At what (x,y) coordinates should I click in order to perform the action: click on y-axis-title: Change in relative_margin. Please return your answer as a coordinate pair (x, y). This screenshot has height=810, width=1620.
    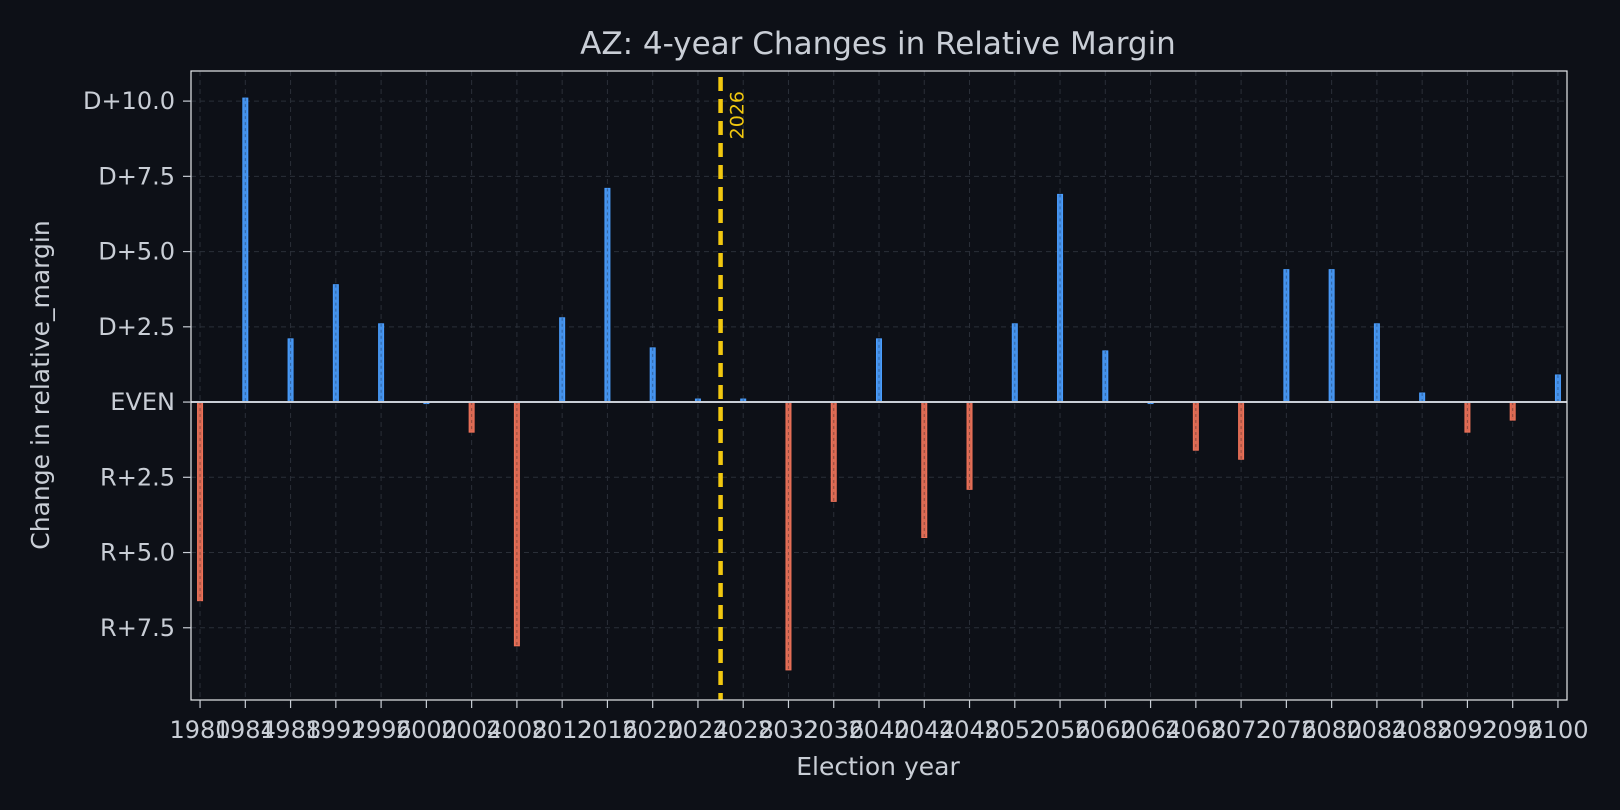
    Looking at the image, I should click on (40, 384).